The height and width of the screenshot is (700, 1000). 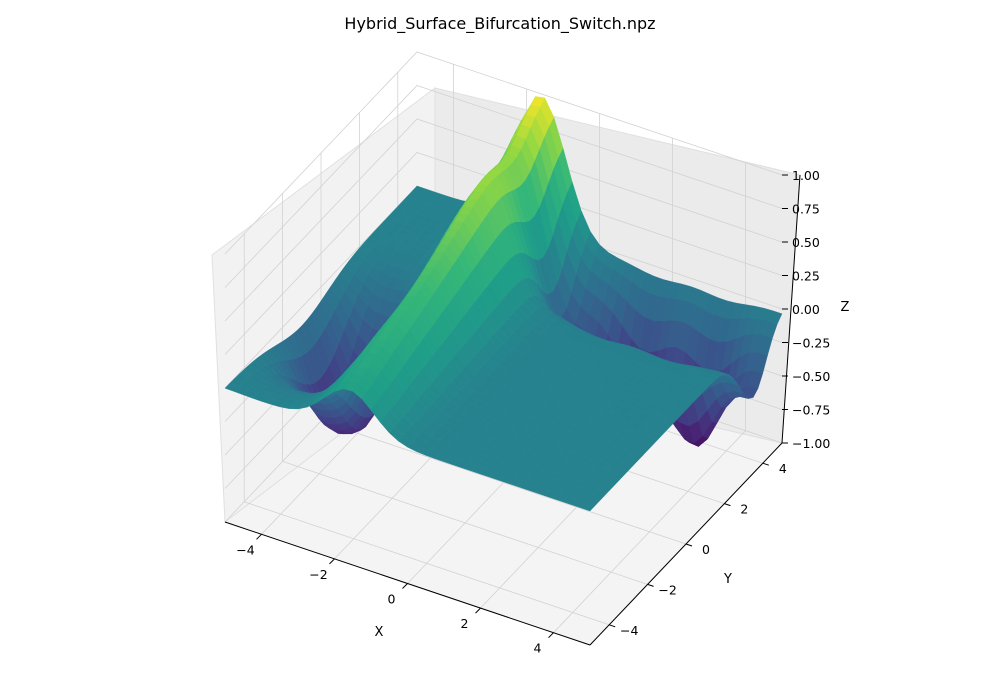 I want to click on z-tick-label: −1.00, so click(x=811, y=443).